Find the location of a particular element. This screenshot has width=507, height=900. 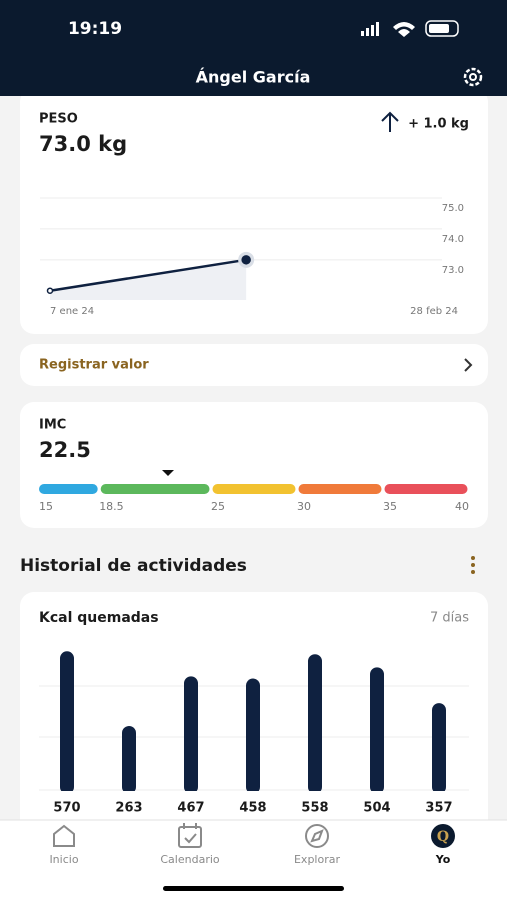

explore-icon is located at coordinates (317, 836).